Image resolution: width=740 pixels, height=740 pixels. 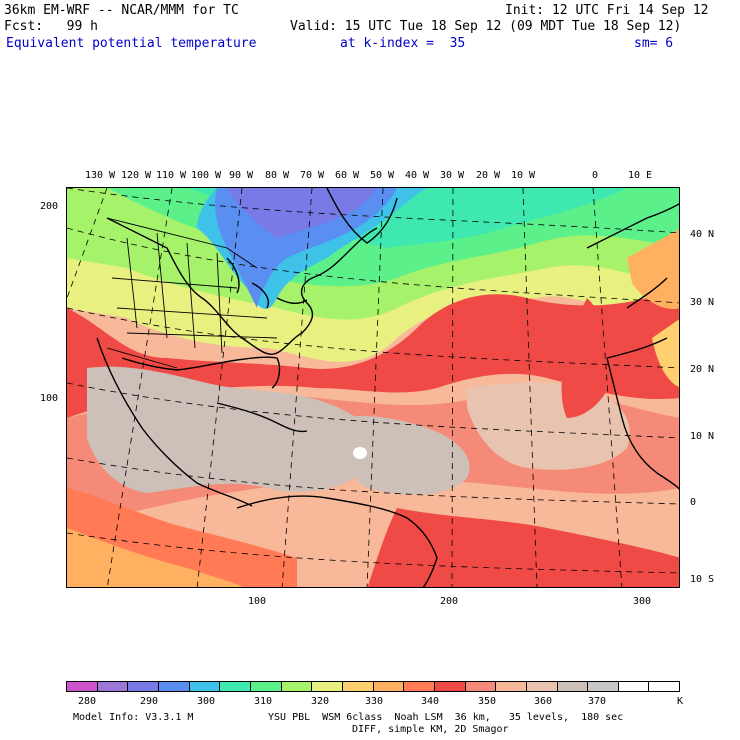 I want to click on lat-label: 30 N, so click(x=702, y=302).